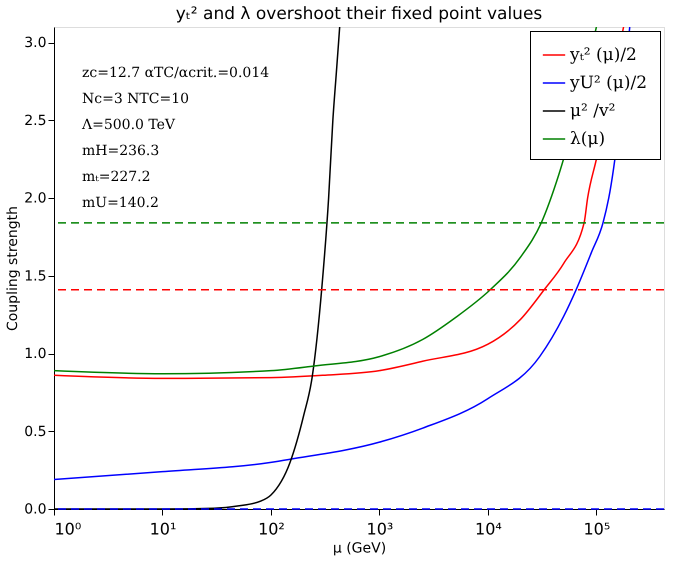  Describe the element at coordinates (136, 99) in the screenshot. I see `annotation: Nc=3 NTC=10` at that location.